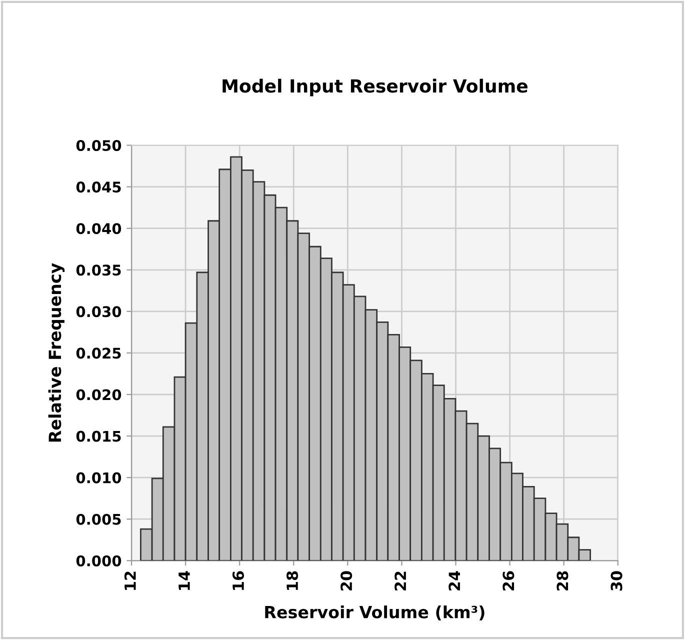  Describe the element at coordinates (346, 580) in the screenshot. I see `x-tick-label: 20` at that location.